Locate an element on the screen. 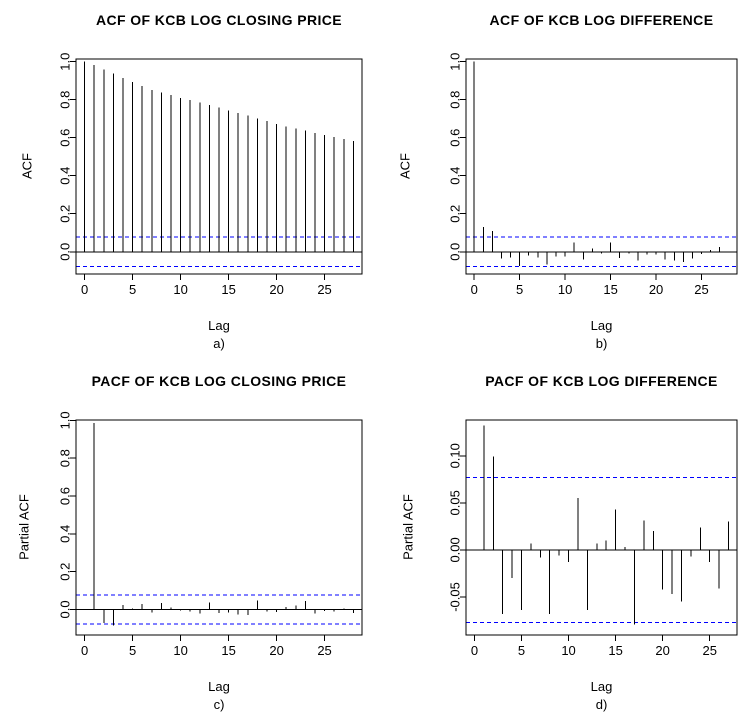 This screenshot has width=750, height=722. x-axis-label-d: Lag is located at coordinates (601, 686).